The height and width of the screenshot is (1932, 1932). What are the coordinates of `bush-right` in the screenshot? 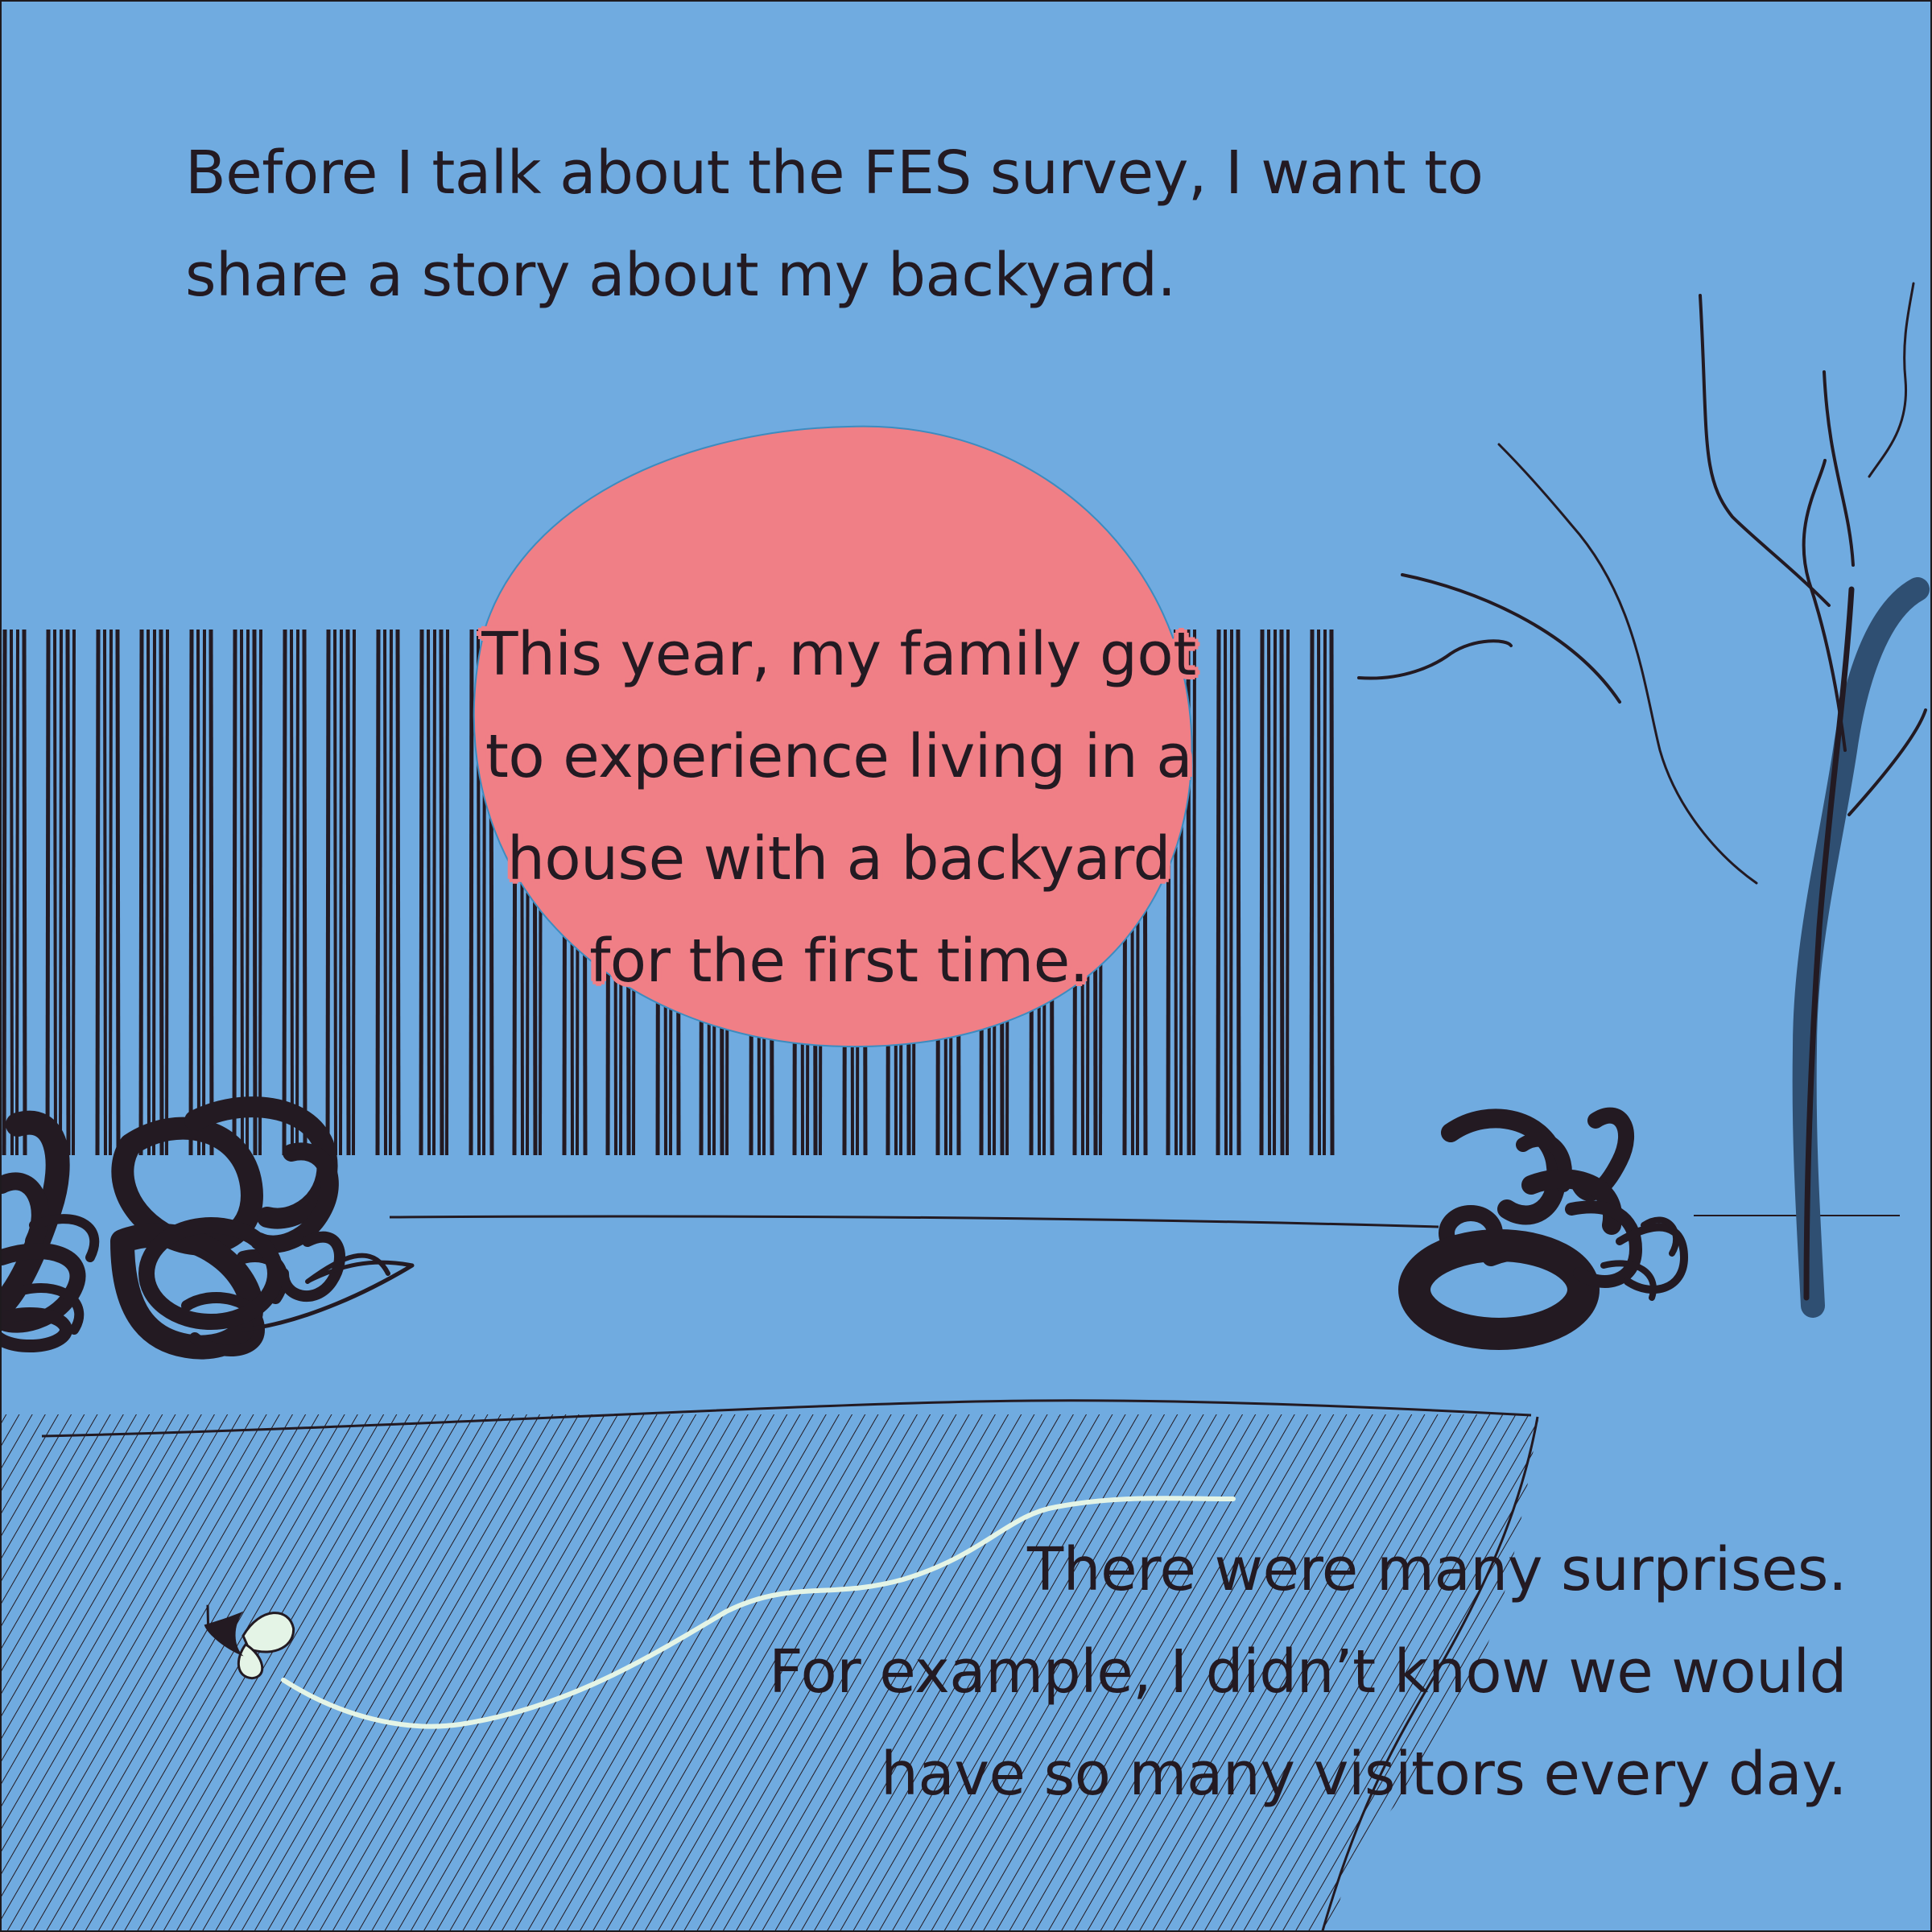 It's located at (1543, 1228).